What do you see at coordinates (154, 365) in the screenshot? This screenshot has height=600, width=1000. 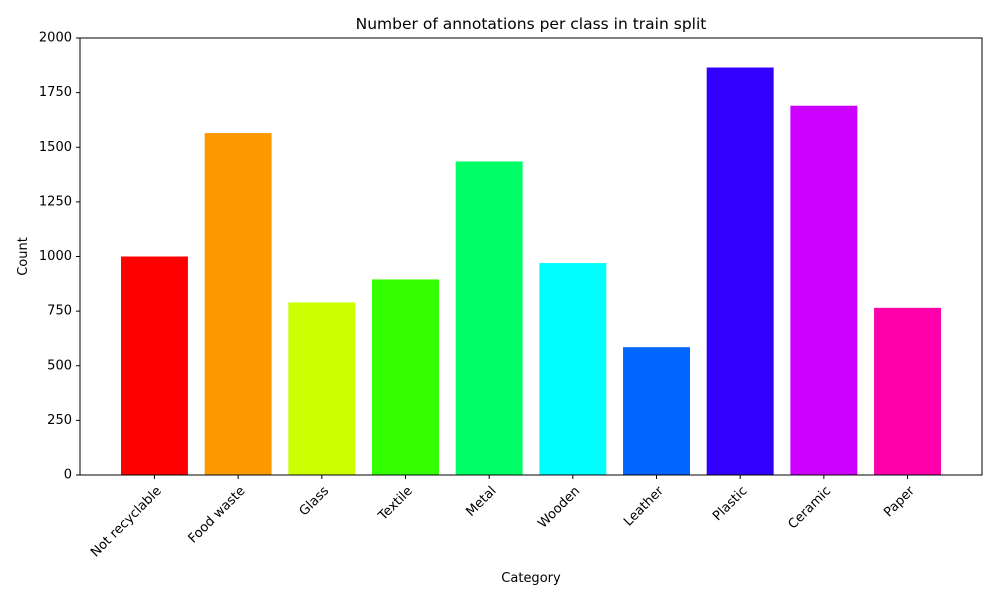 I see `bar-not-recyclable` at bounding box center [154, 365].